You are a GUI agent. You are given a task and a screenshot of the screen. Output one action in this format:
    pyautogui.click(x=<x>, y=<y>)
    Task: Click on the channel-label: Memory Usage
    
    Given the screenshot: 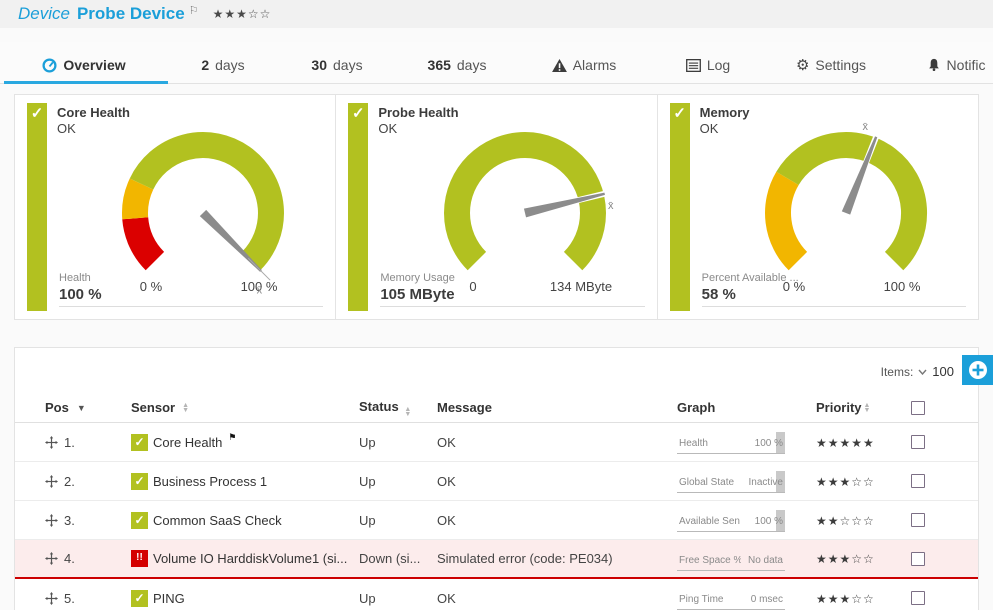 What is the action you would take?
    pyautogui.click(x=417, y=278)
    